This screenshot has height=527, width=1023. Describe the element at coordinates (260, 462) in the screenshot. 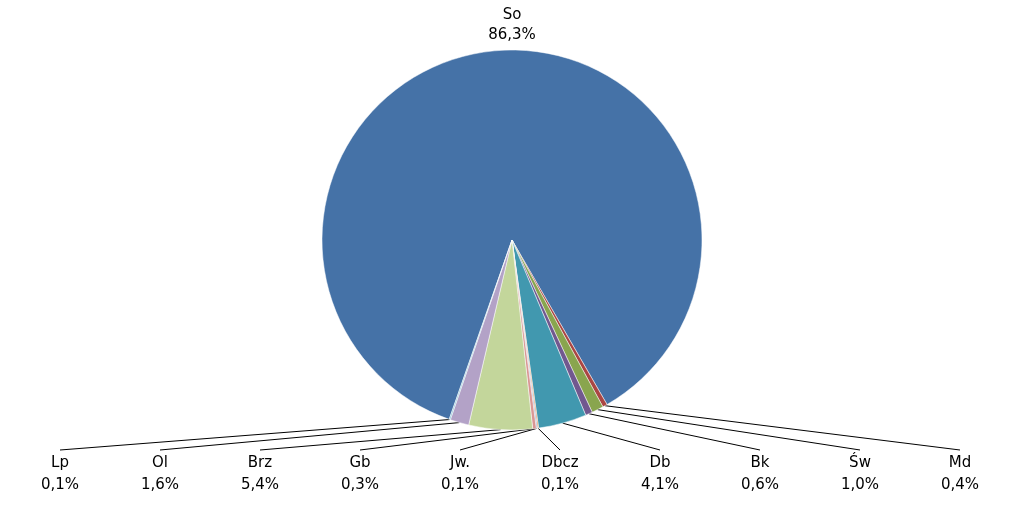

I see `slice-label: Brz` at that location.